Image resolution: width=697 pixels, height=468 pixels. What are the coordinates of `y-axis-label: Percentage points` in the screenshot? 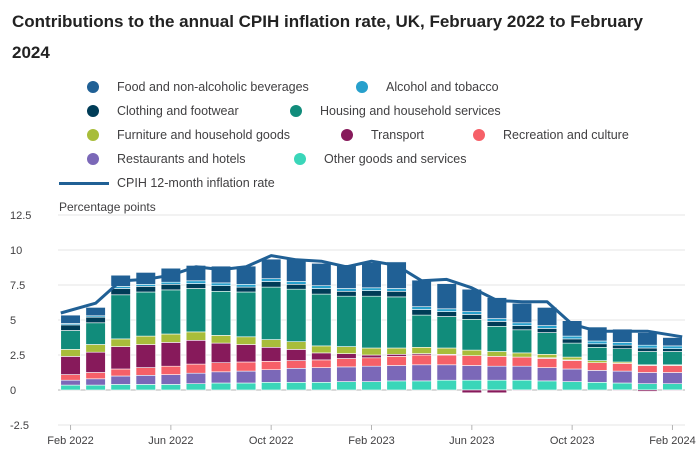 It's located at (107, 207).